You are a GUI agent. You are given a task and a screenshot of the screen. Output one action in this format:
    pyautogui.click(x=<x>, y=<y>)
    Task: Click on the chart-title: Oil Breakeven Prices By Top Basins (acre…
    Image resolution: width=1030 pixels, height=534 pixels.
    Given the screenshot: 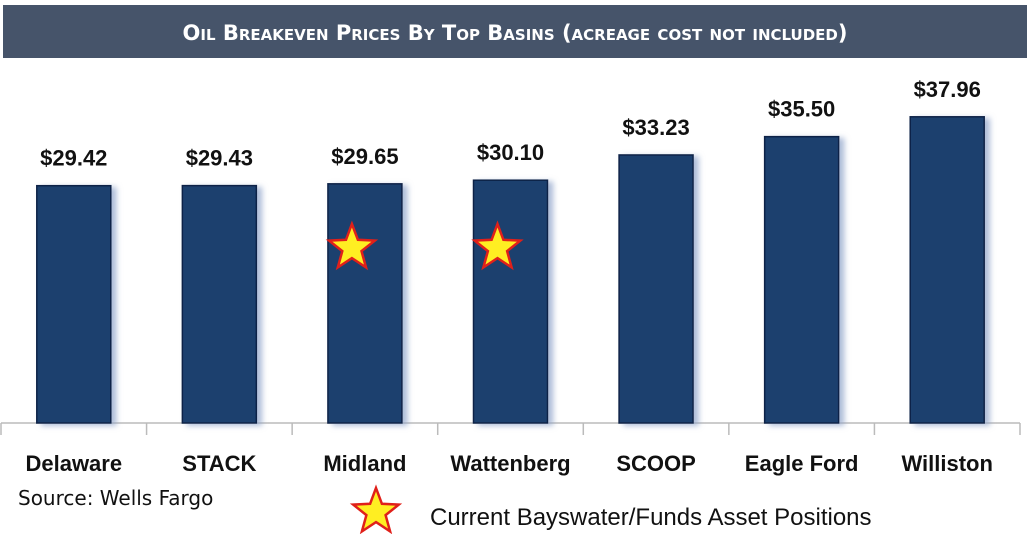 What is the action you would take?
    pyautogui.click(x=515, y=33)
    